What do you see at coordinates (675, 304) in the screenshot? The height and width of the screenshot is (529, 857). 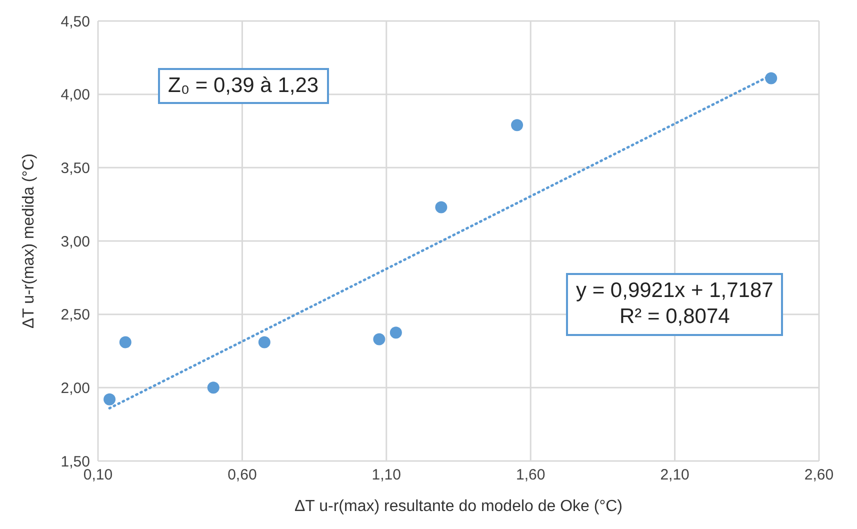 I see `annotation: y = 0,9921x + 1,7187 R² = 0,8074` at bounding box center [675, 304].